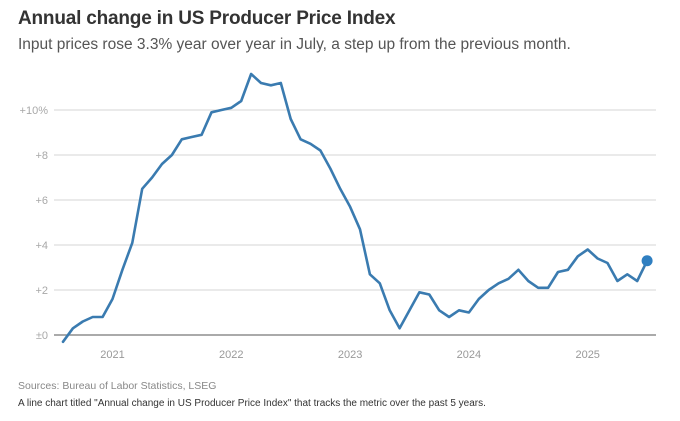 Image resolution: width=680 pixels, height=421 pixels. I want to click on y-axis-ticks: ±0 +2 +4 +6 +8 +10%, so click(34, 223).